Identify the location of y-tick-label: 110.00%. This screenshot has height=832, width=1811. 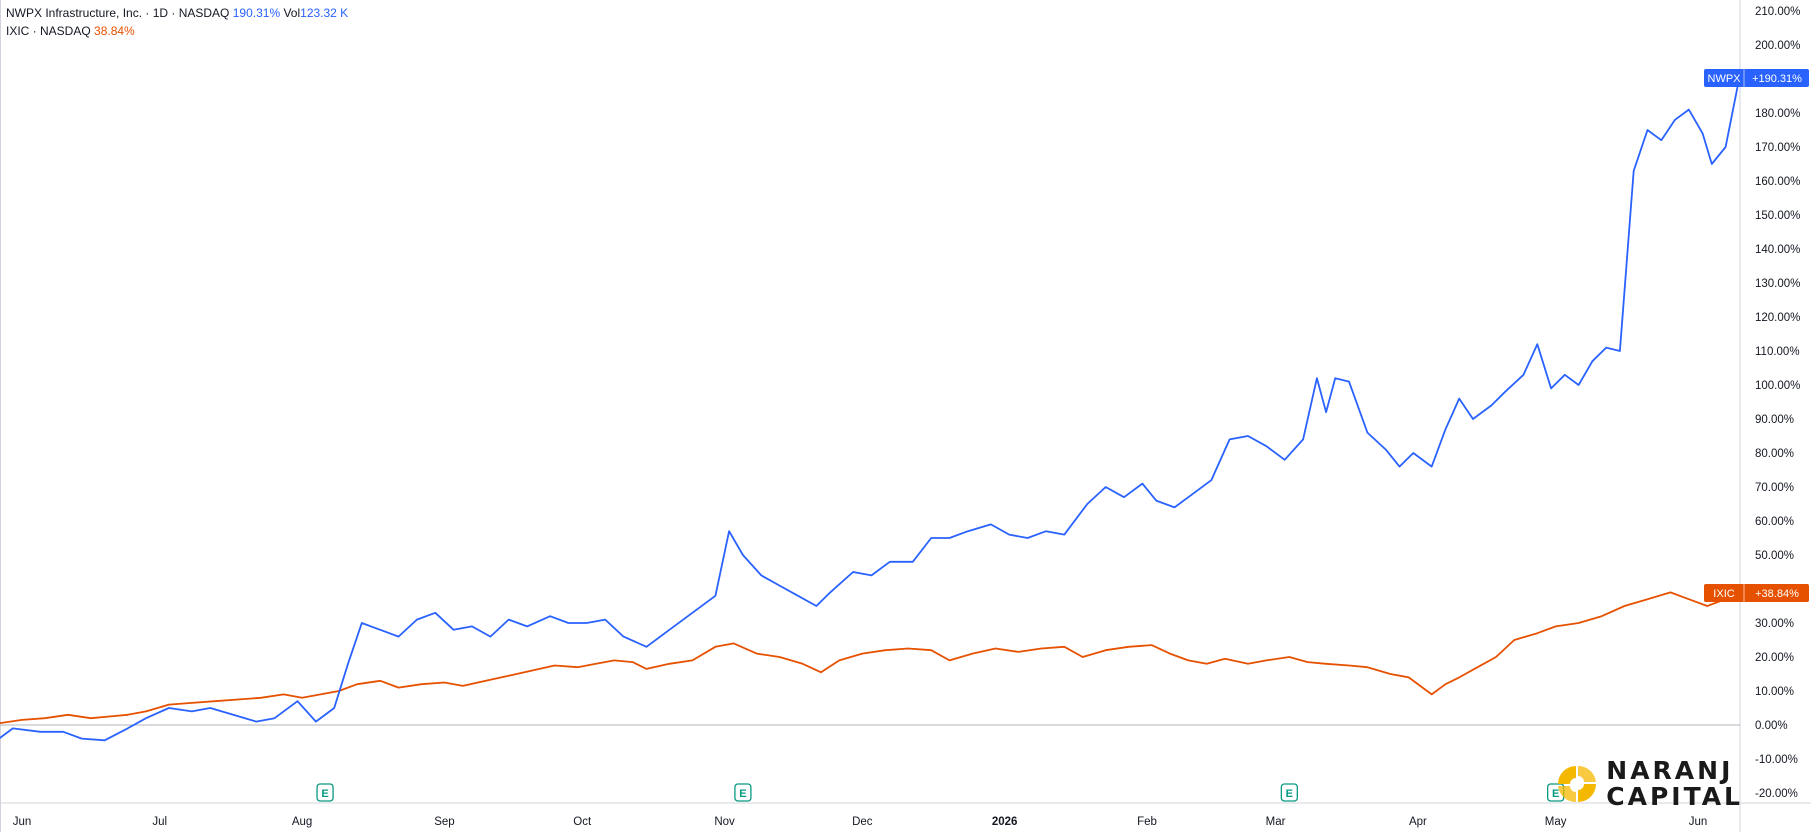
(1777, 352).